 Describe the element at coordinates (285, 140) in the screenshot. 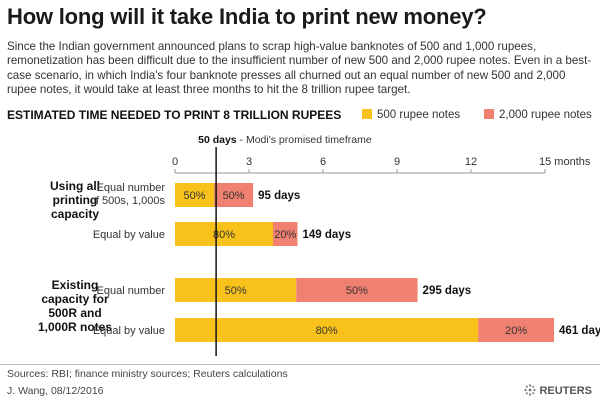

I see `reference-line-label: 50 days - Modi's promised timeframe` at that location.